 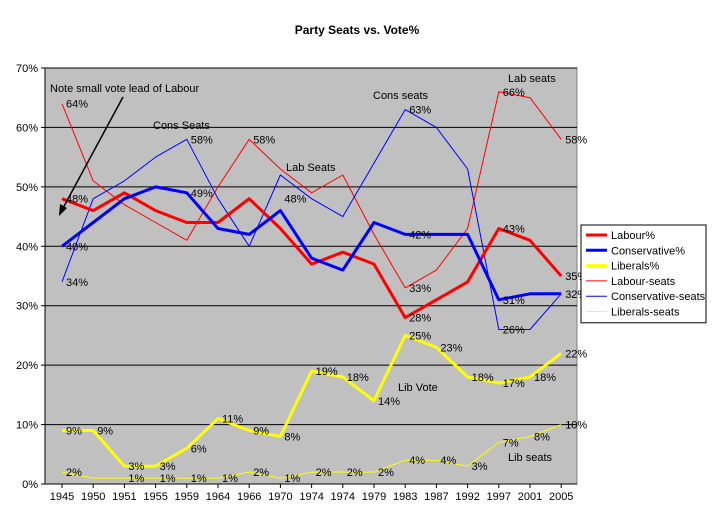 I want to click on data-label: 25%, so click(x=420, y=336).